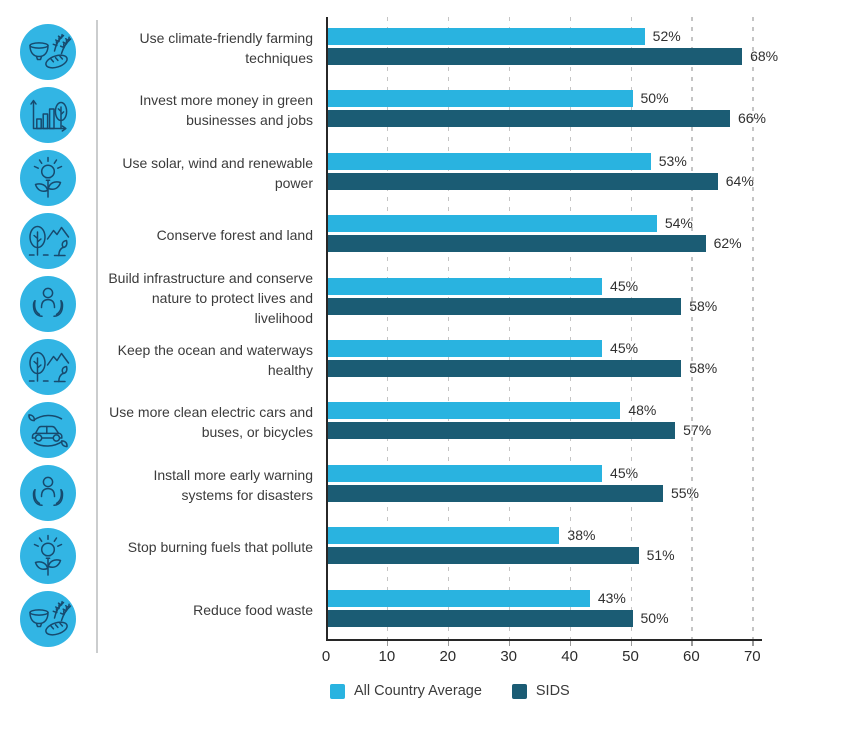 The height and width of the screenshot is (733, 850). I want to click on x-axis-tick-label: 60, so click(691, 656).